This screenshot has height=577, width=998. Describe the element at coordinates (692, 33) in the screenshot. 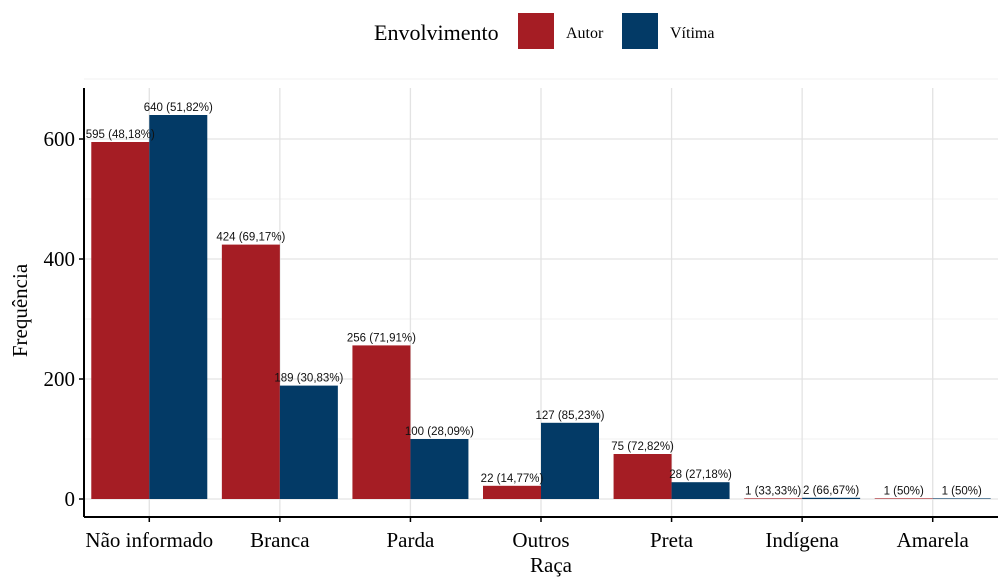

I see `legend-label: Vítima` at that location.